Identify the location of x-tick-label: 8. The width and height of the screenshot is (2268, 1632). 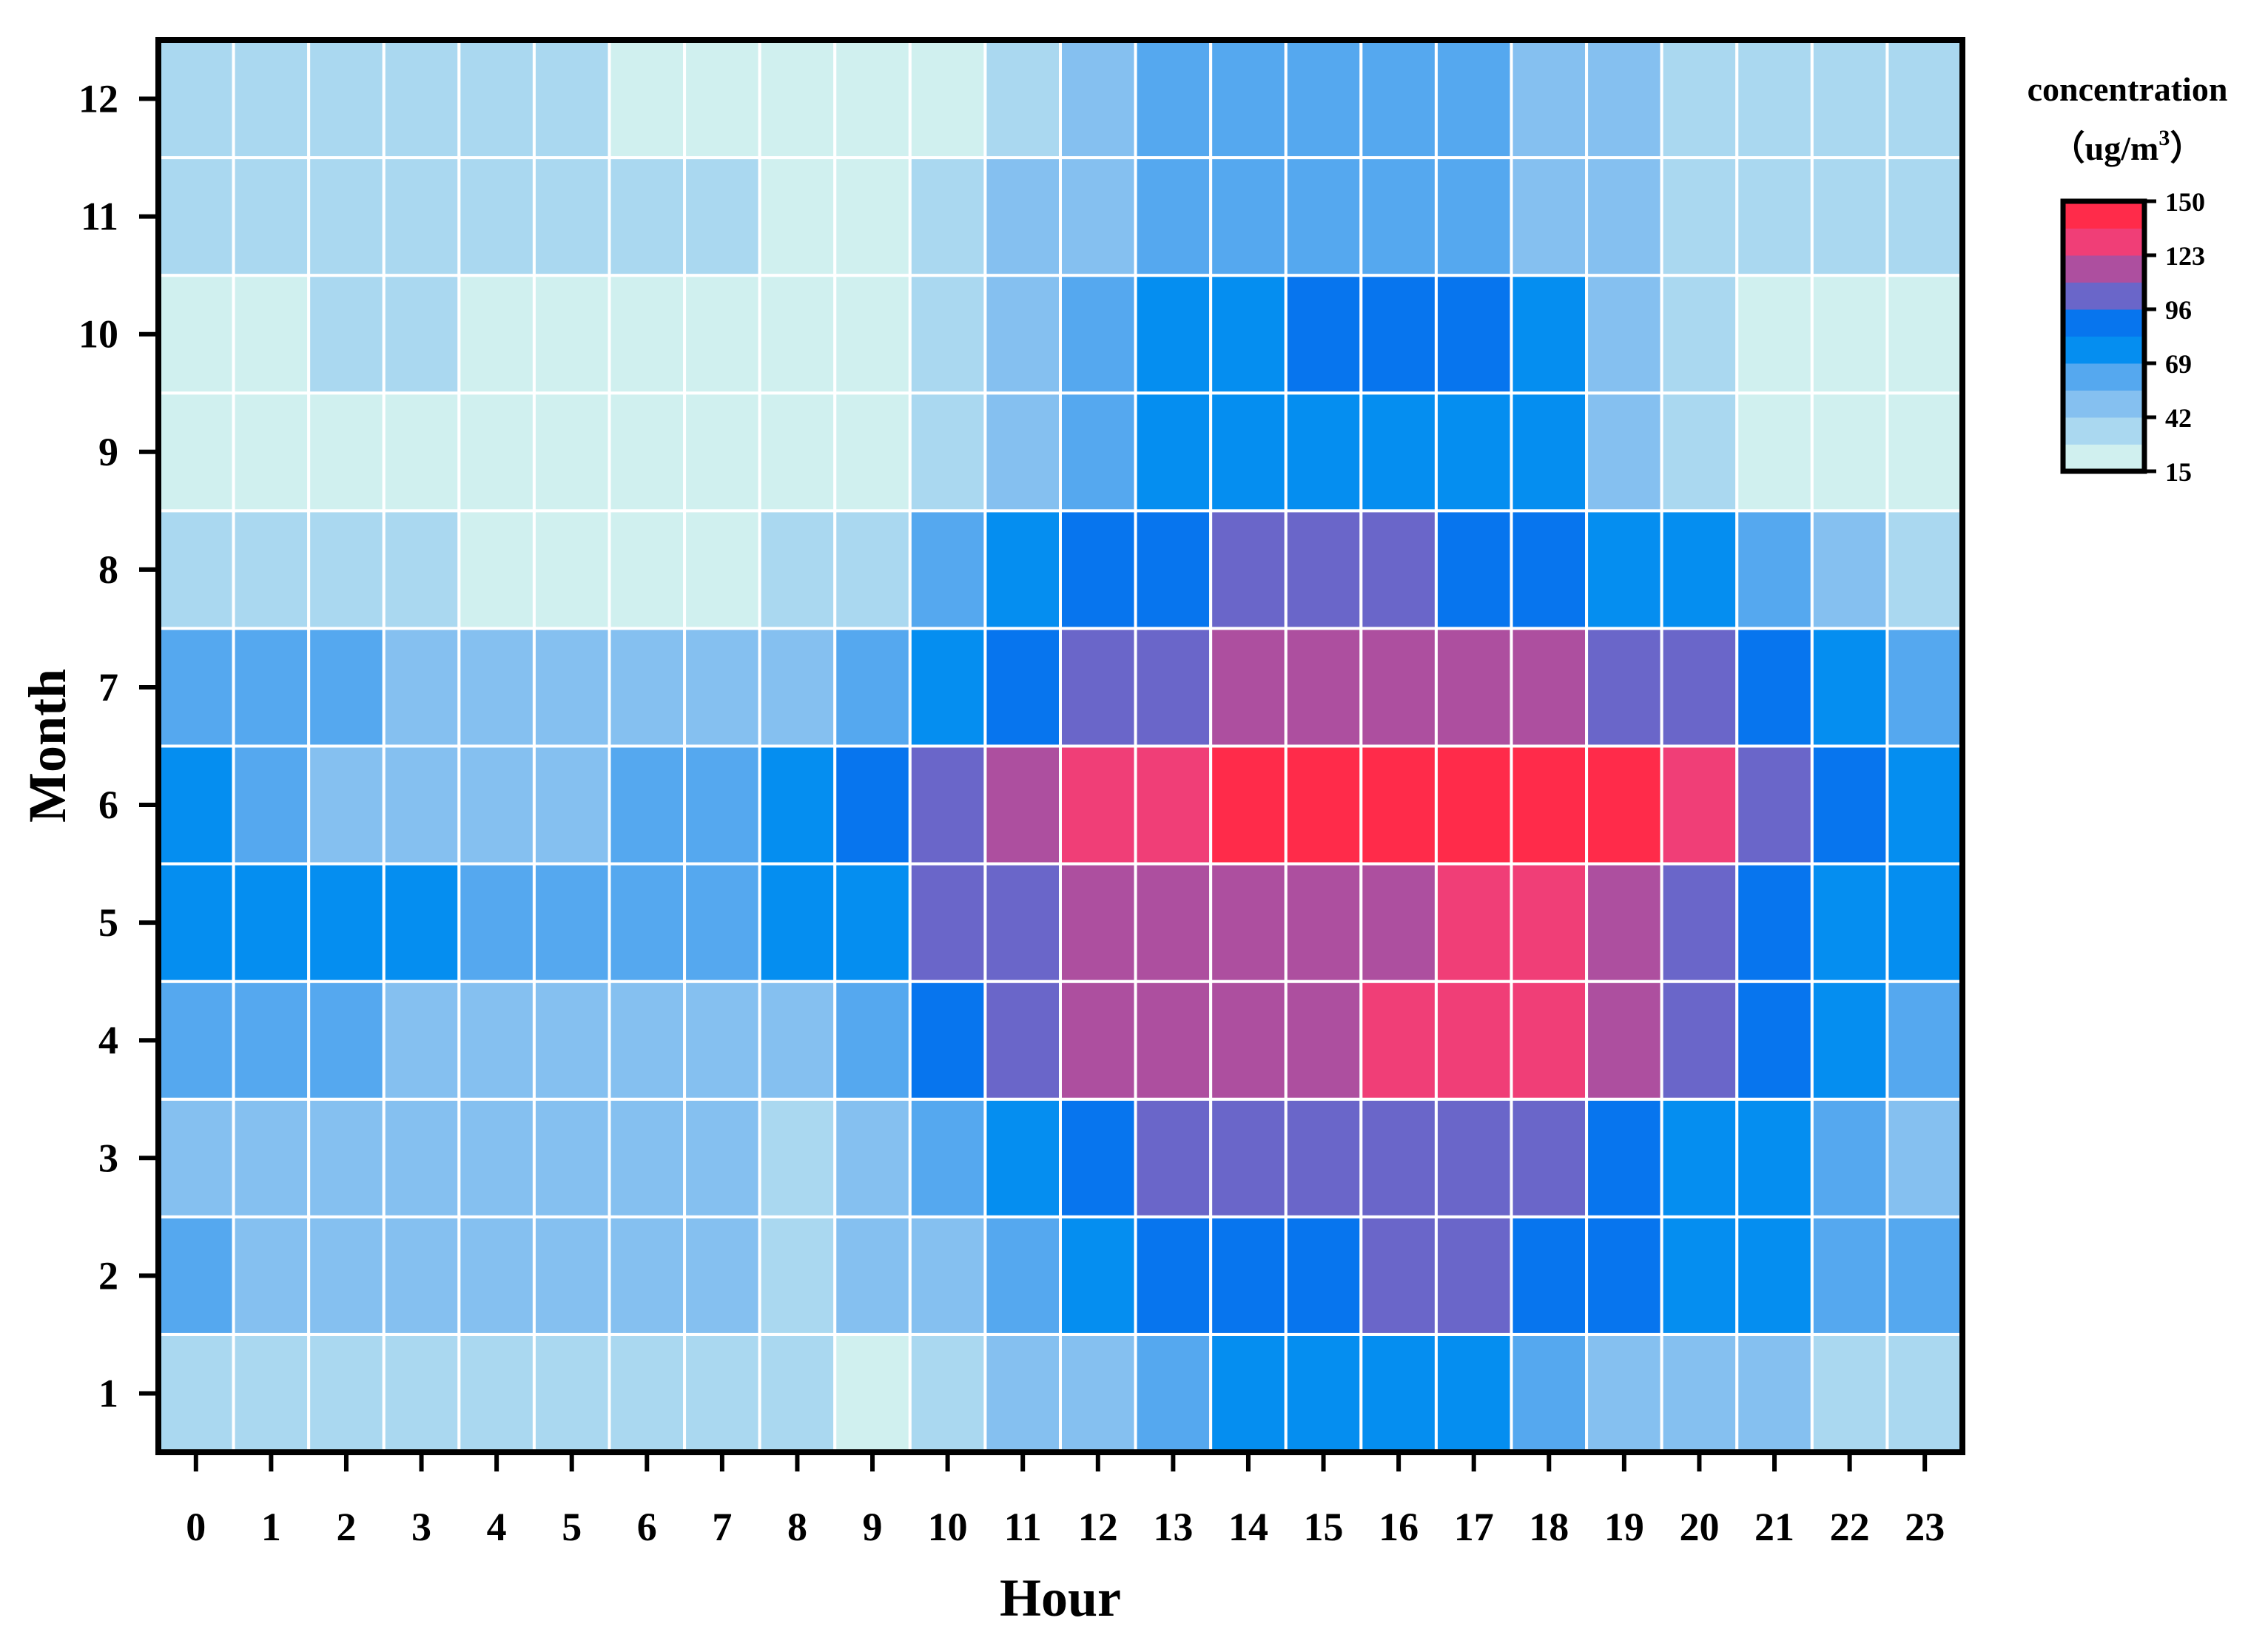
(797, 1527).